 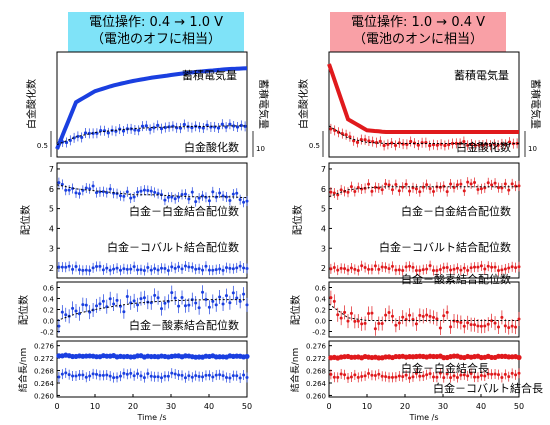 What do you see at coordinates (260, 149) in the screenshot?
I see `left-tick-10: 10` at bounding box center [260, 149].